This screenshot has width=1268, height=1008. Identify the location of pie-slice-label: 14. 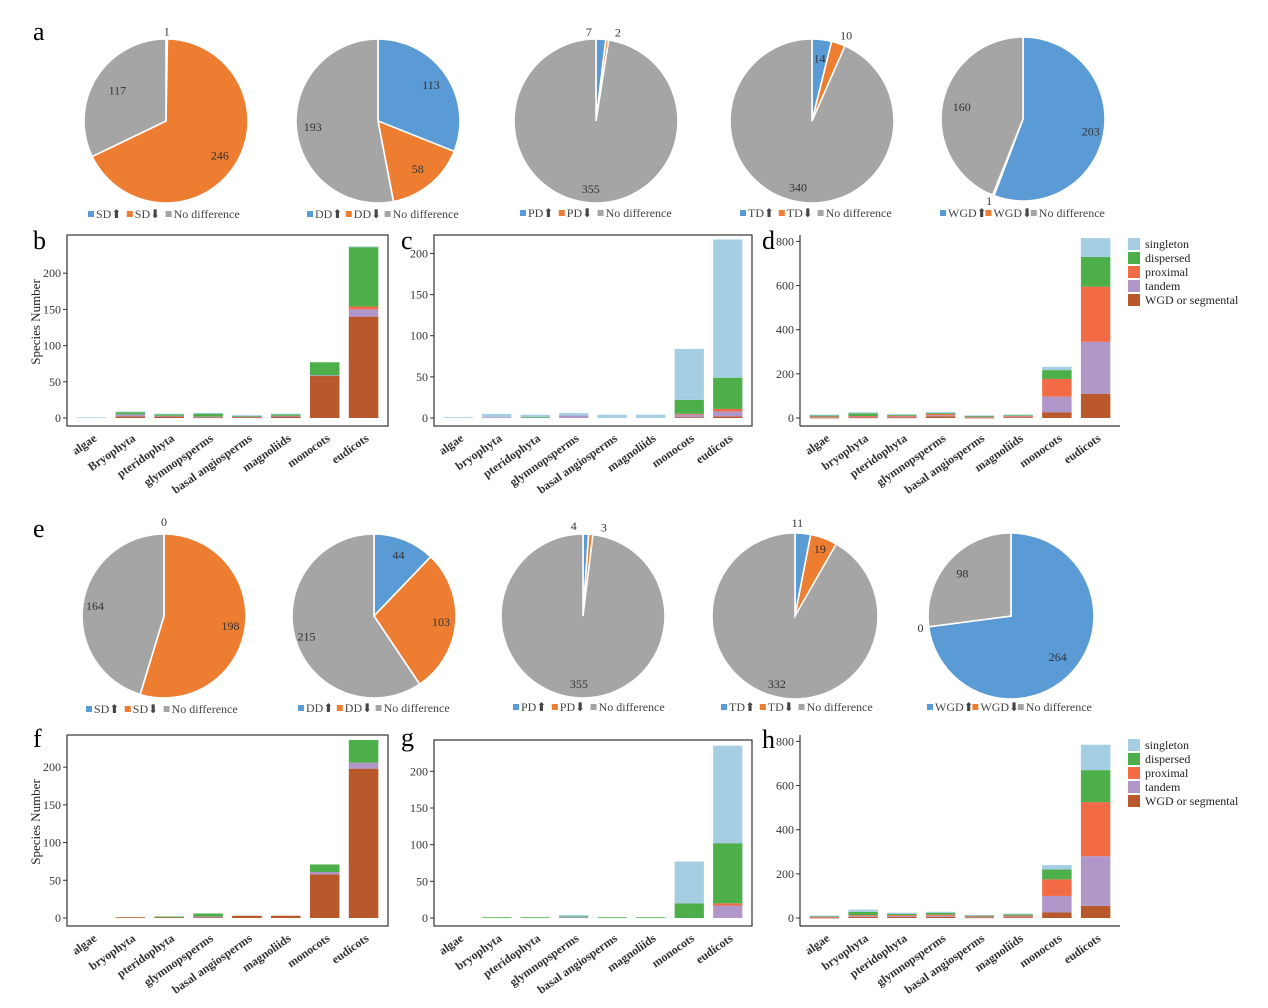
(820, 58).